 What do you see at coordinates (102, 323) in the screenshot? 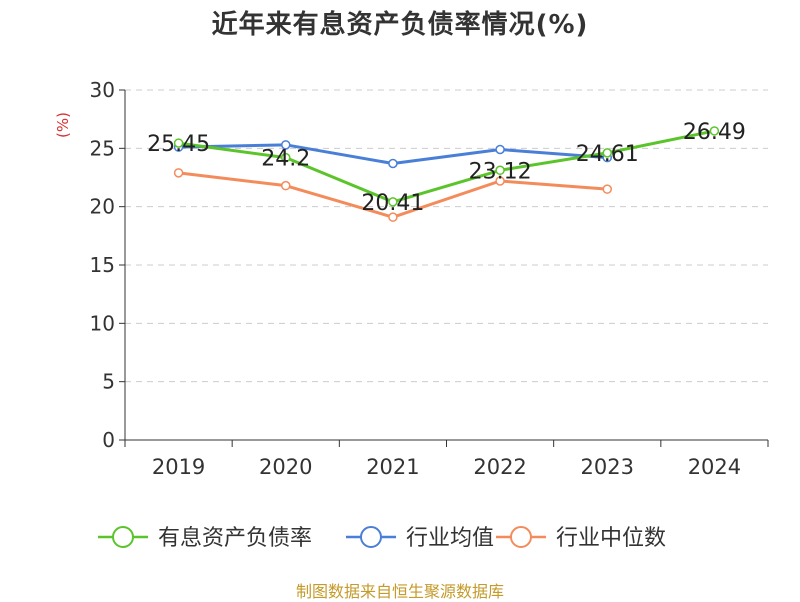
I see `y-tick-label: 10` at bounding box center [102, 323].